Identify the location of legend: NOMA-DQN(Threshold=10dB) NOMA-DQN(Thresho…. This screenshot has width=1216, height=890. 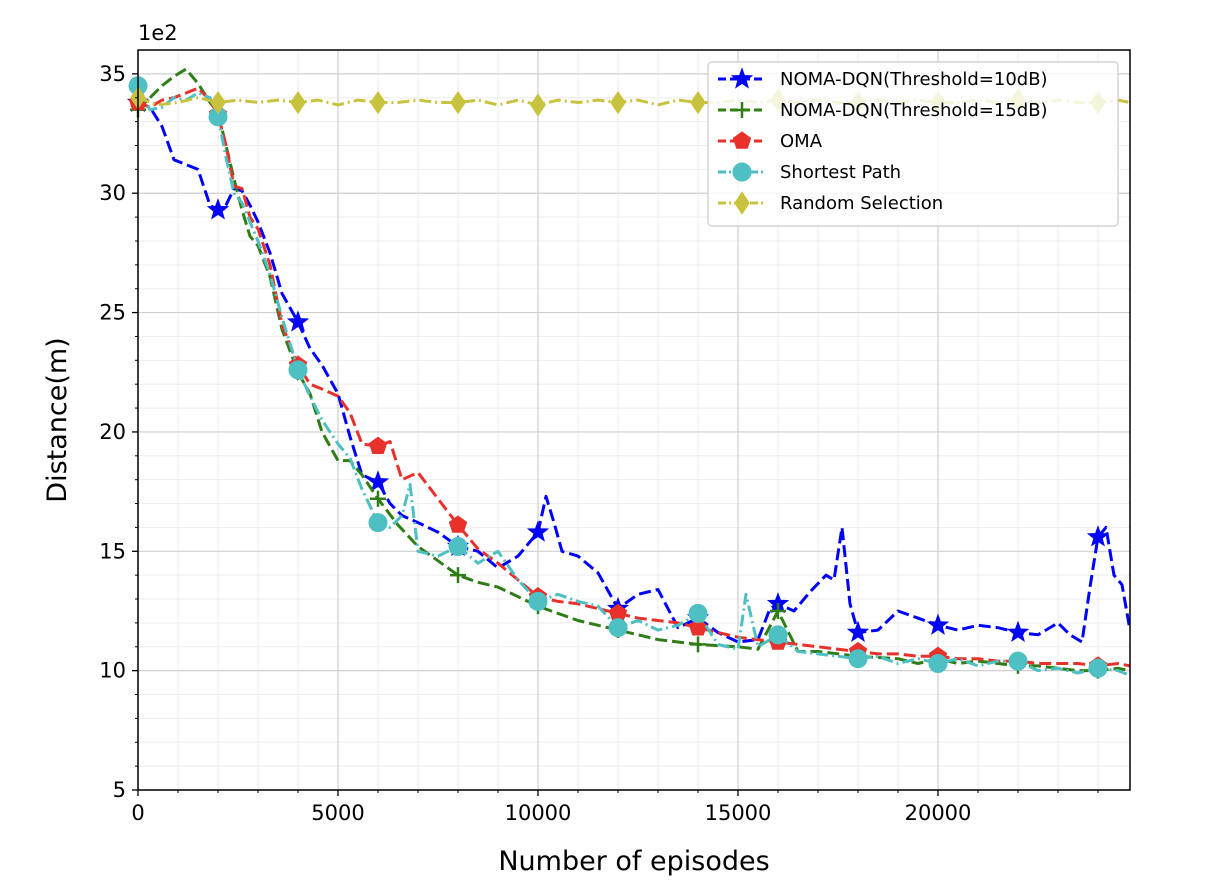
(913, 144).